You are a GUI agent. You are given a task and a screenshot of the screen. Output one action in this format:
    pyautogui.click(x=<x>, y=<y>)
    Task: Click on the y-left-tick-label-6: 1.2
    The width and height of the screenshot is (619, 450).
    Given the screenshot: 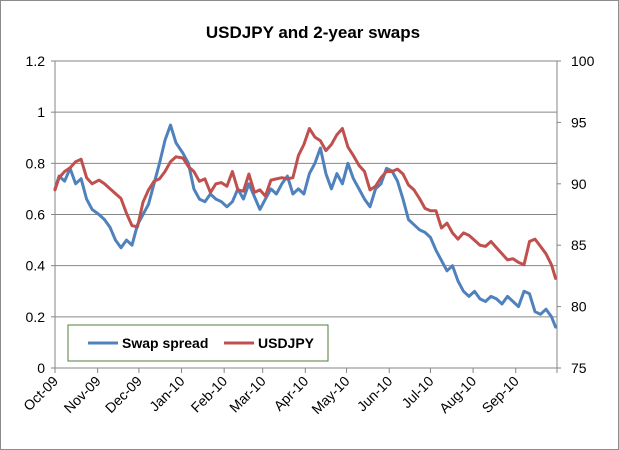 What is the action you would take?
    pyautogui.click(x=36, y=61)
    